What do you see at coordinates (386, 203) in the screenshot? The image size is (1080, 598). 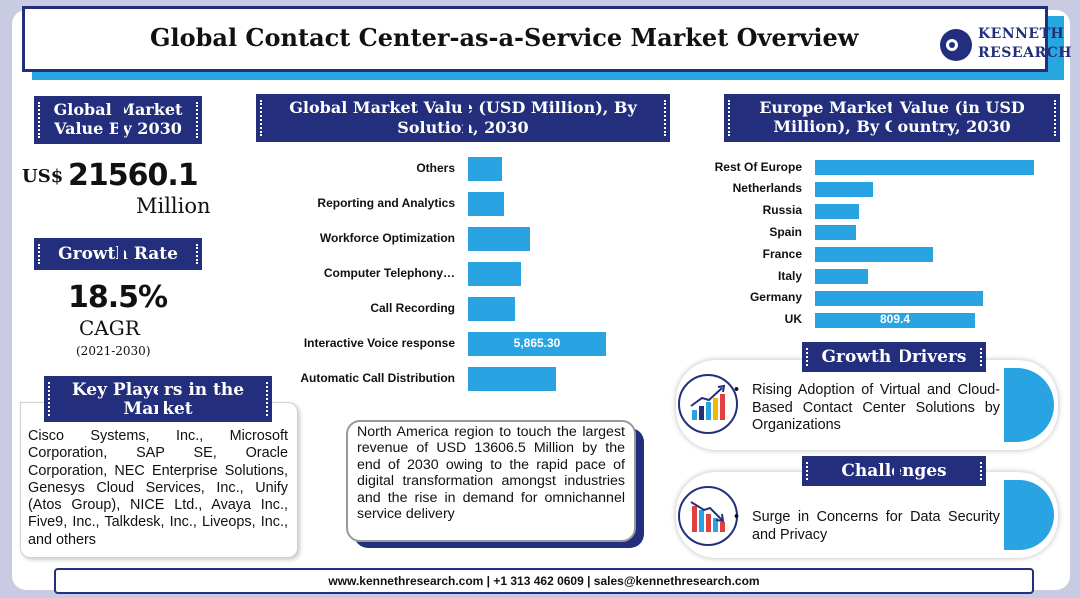 I see `bar-category-label: Reporting and Analytics` at bounding box center [386, 203].